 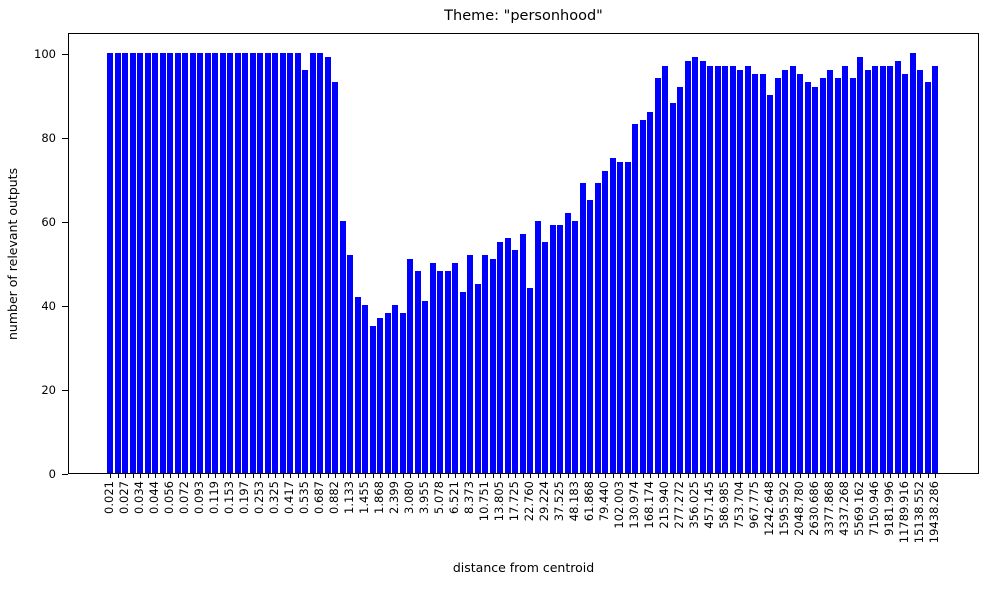 What do you see at coordinates (48, 390) in the screenshot?
I see `y-tick-label: 20` at bounding box center [48, 390].